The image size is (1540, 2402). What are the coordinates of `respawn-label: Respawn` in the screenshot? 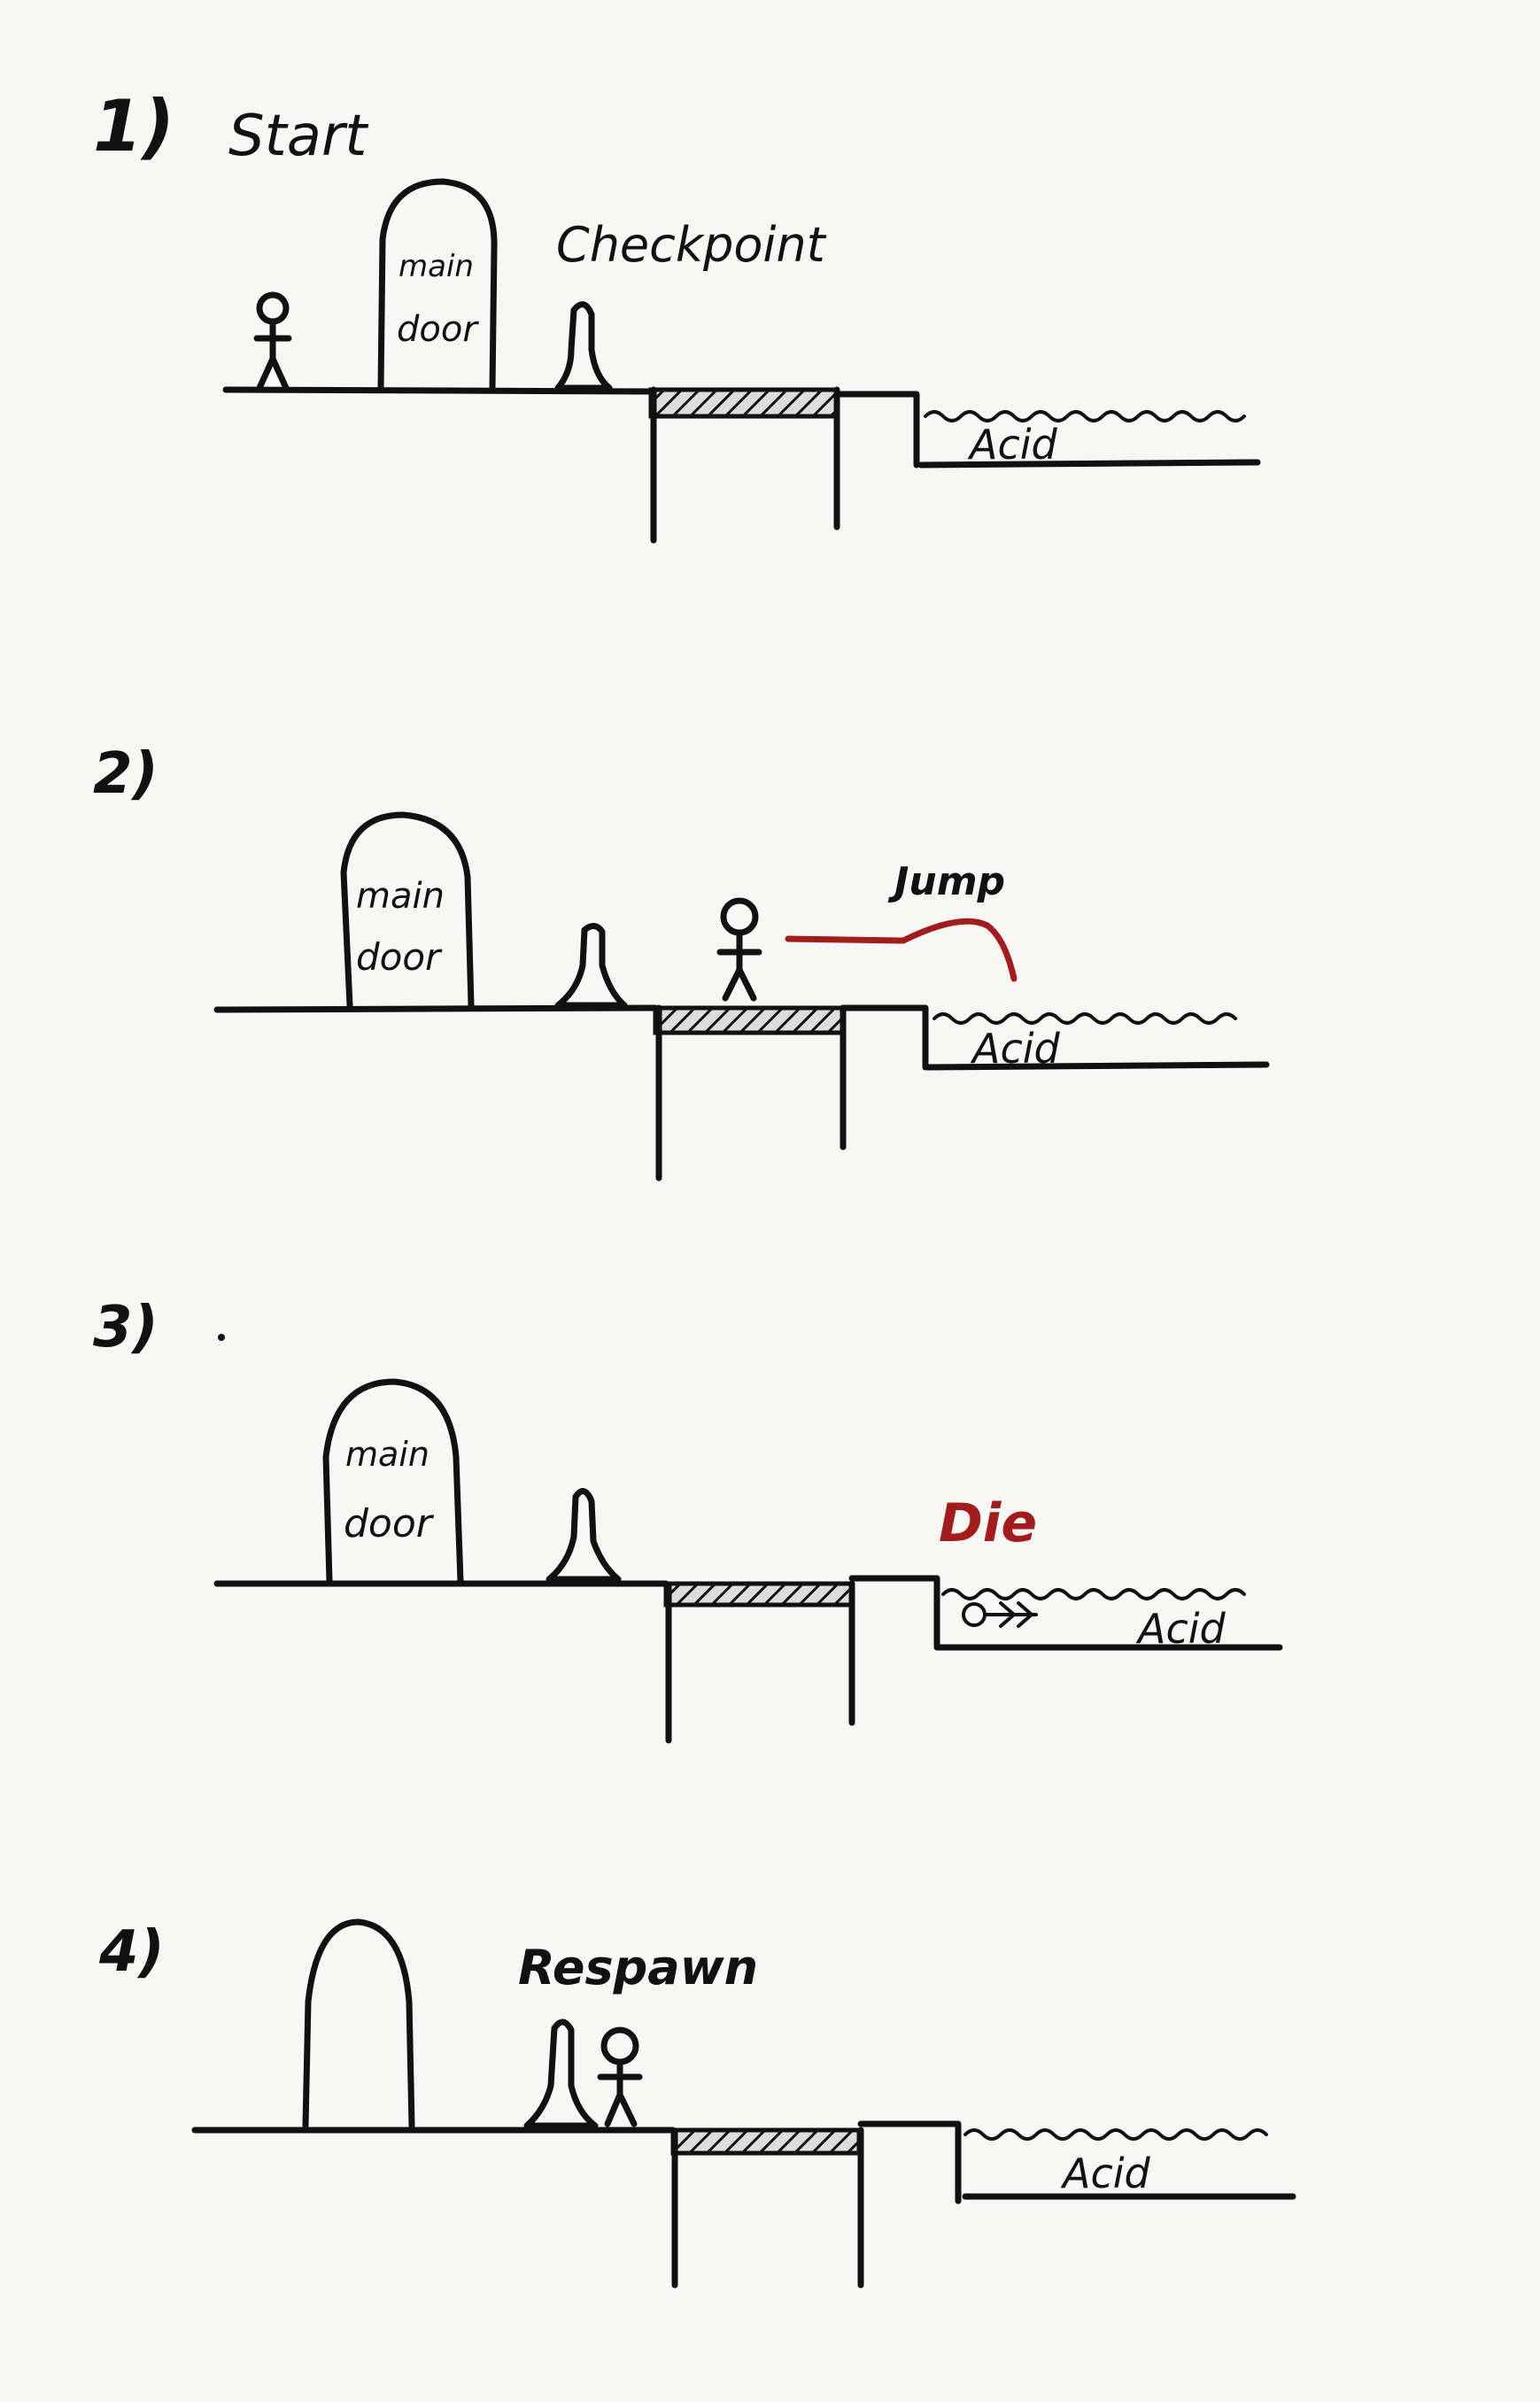 It's located at (638, 1968).